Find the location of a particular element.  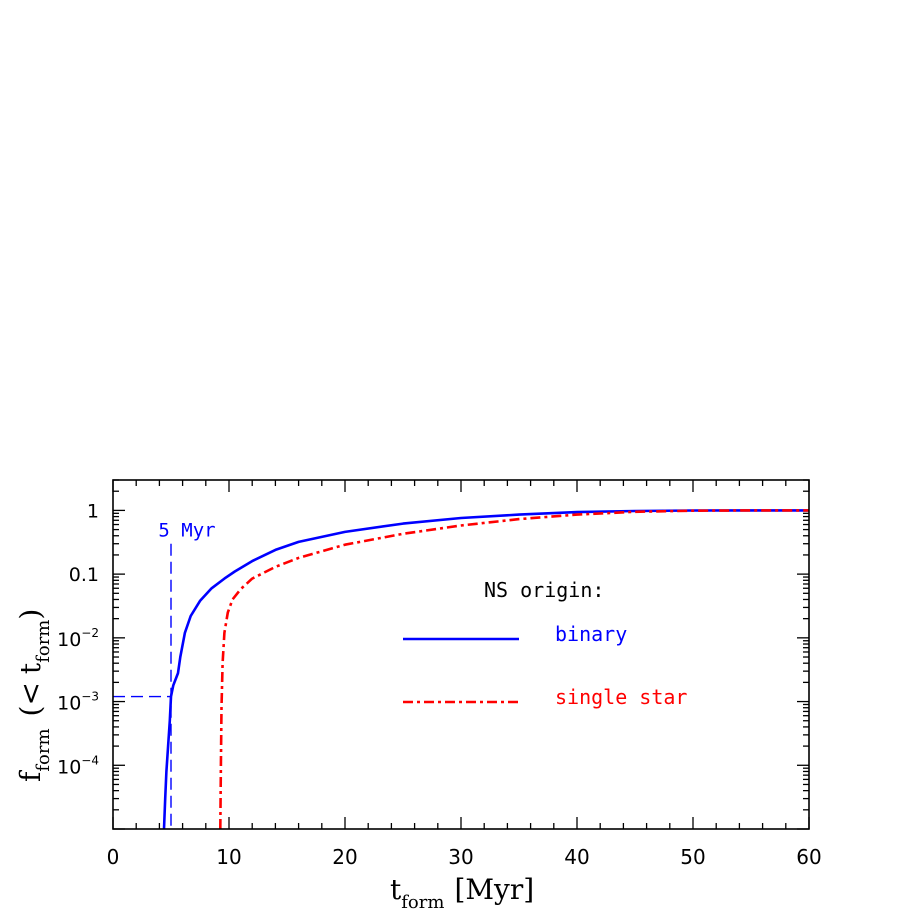

y-tick-label: 10⁻³ is located at coordinates (78, 702).